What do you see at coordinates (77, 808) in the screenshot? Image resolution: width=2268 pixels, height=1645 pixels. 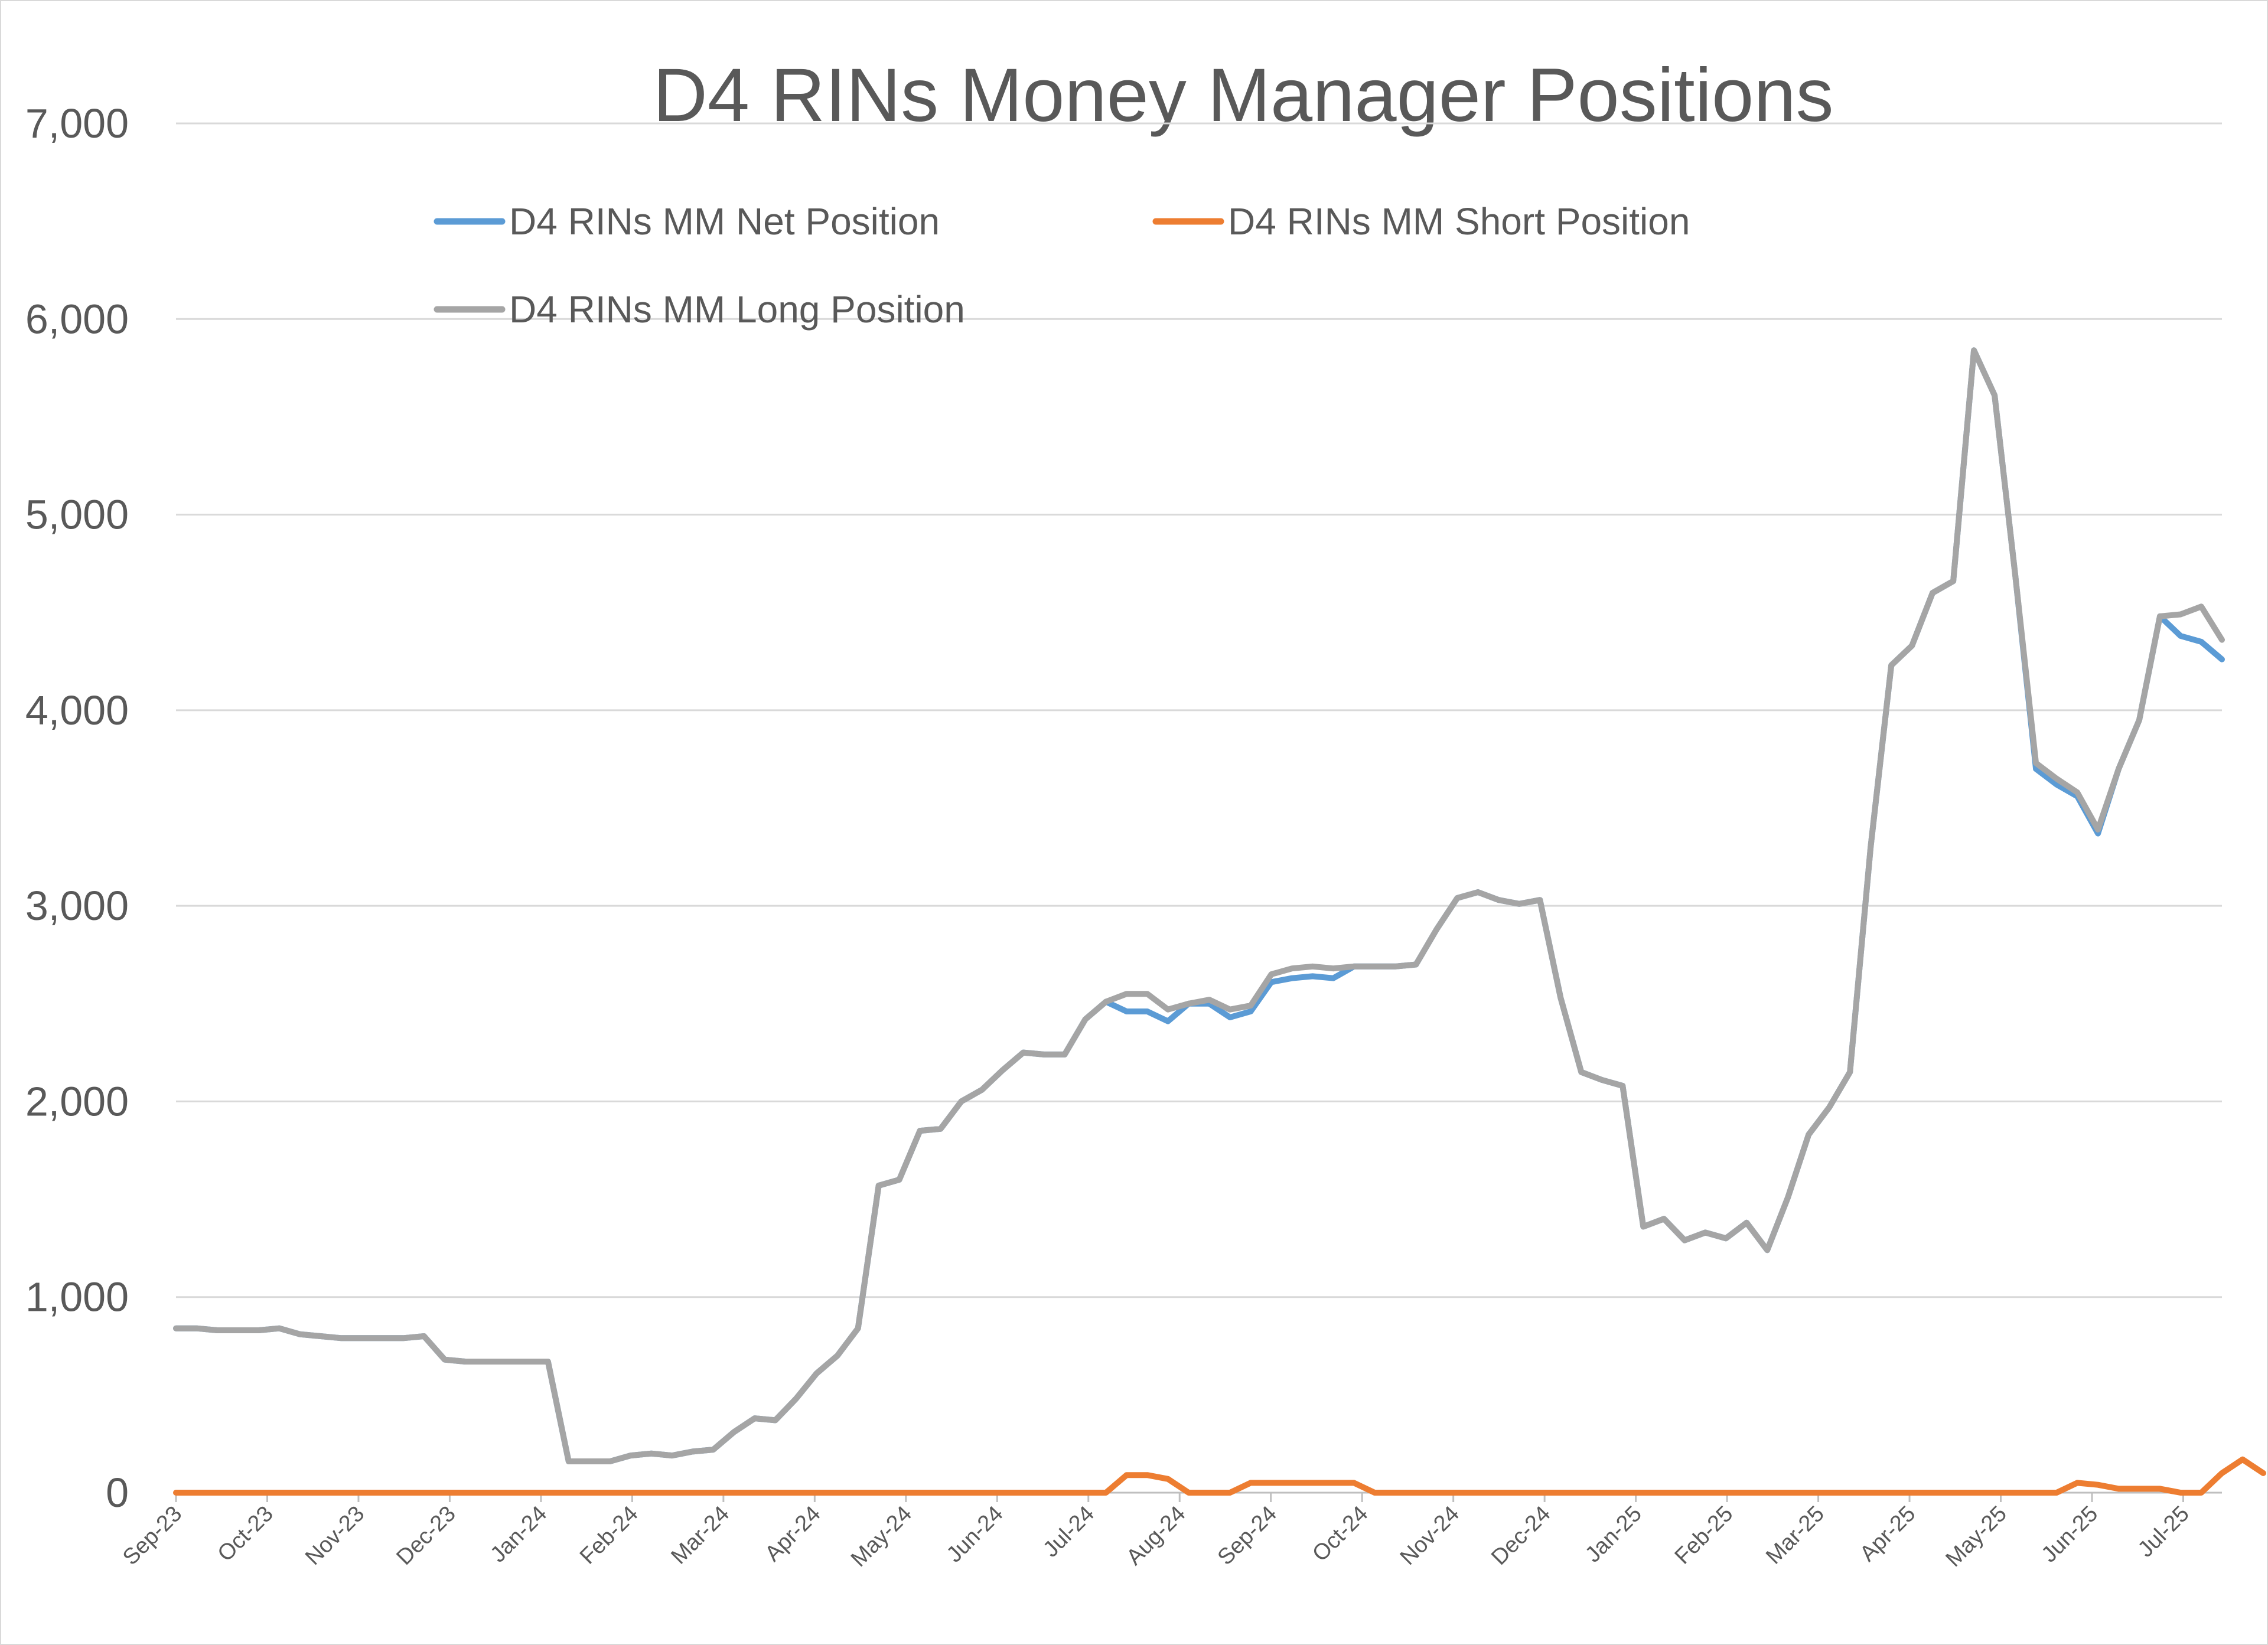 I see `y-axis: 0 1,000 2,000 3,000 4,000 5,000 6,000 7,000` at bounding box center [77, 808].